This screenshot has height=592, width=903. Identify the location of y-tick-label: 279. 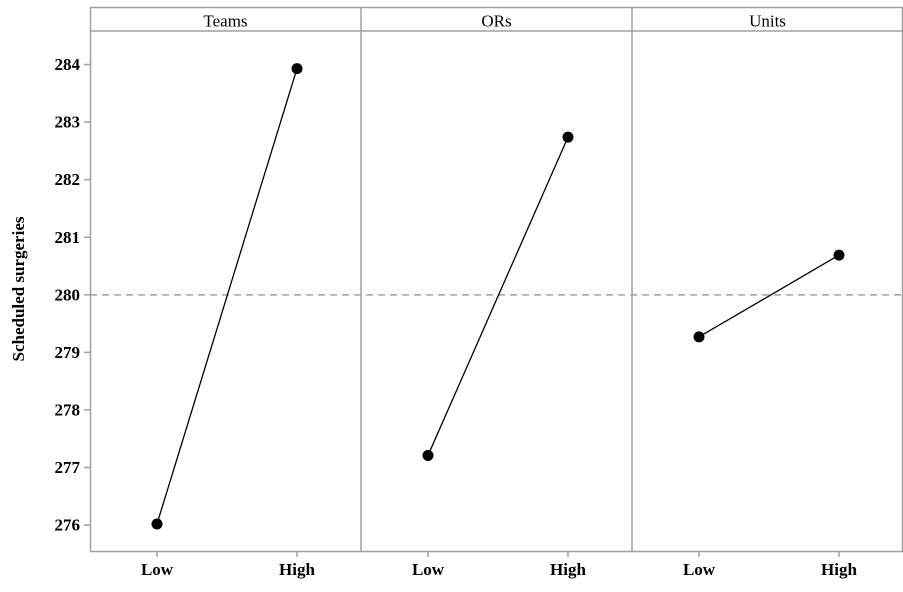
(68, 352).